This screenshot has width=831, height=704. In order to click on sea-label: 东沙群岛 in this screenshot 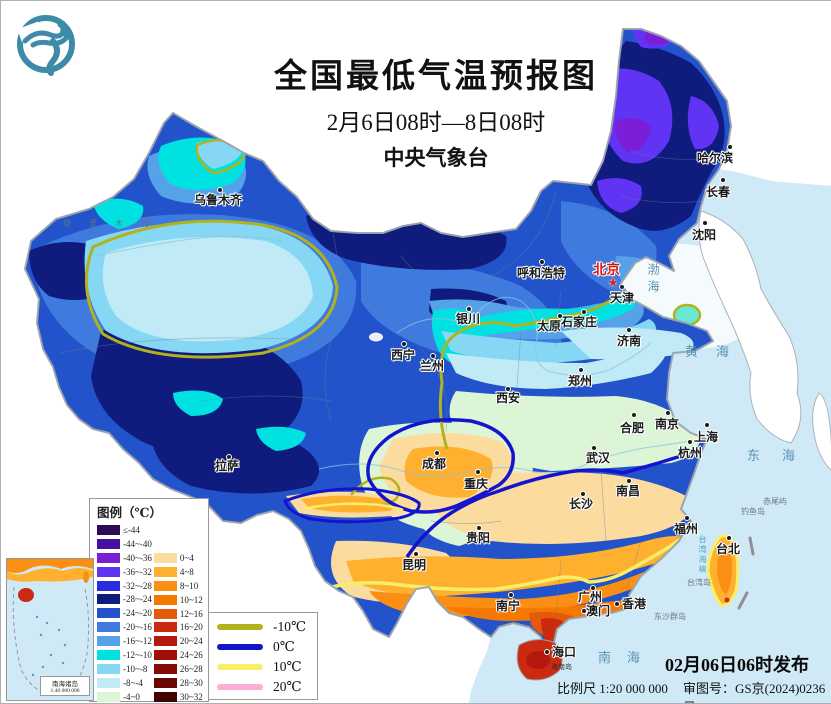, I will do `click(670, 616)`.